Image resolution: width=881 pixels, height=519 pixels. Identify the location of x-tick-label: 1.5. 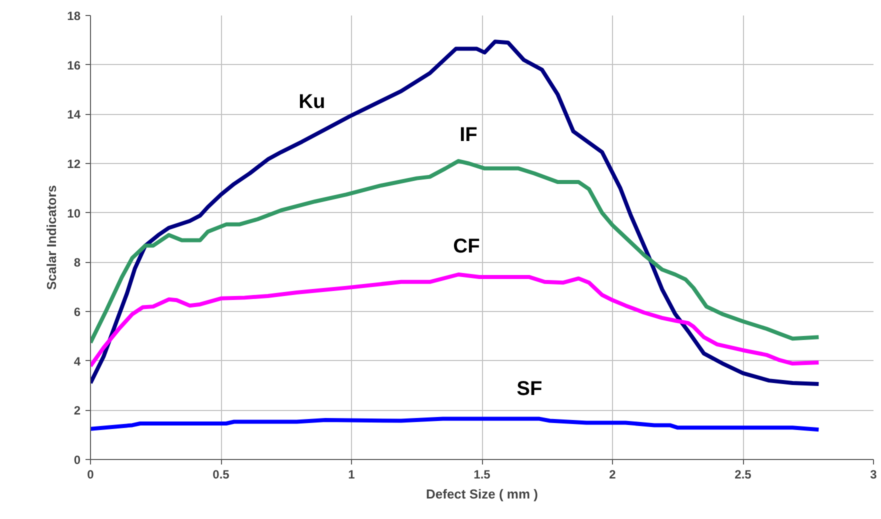
(482, 475).